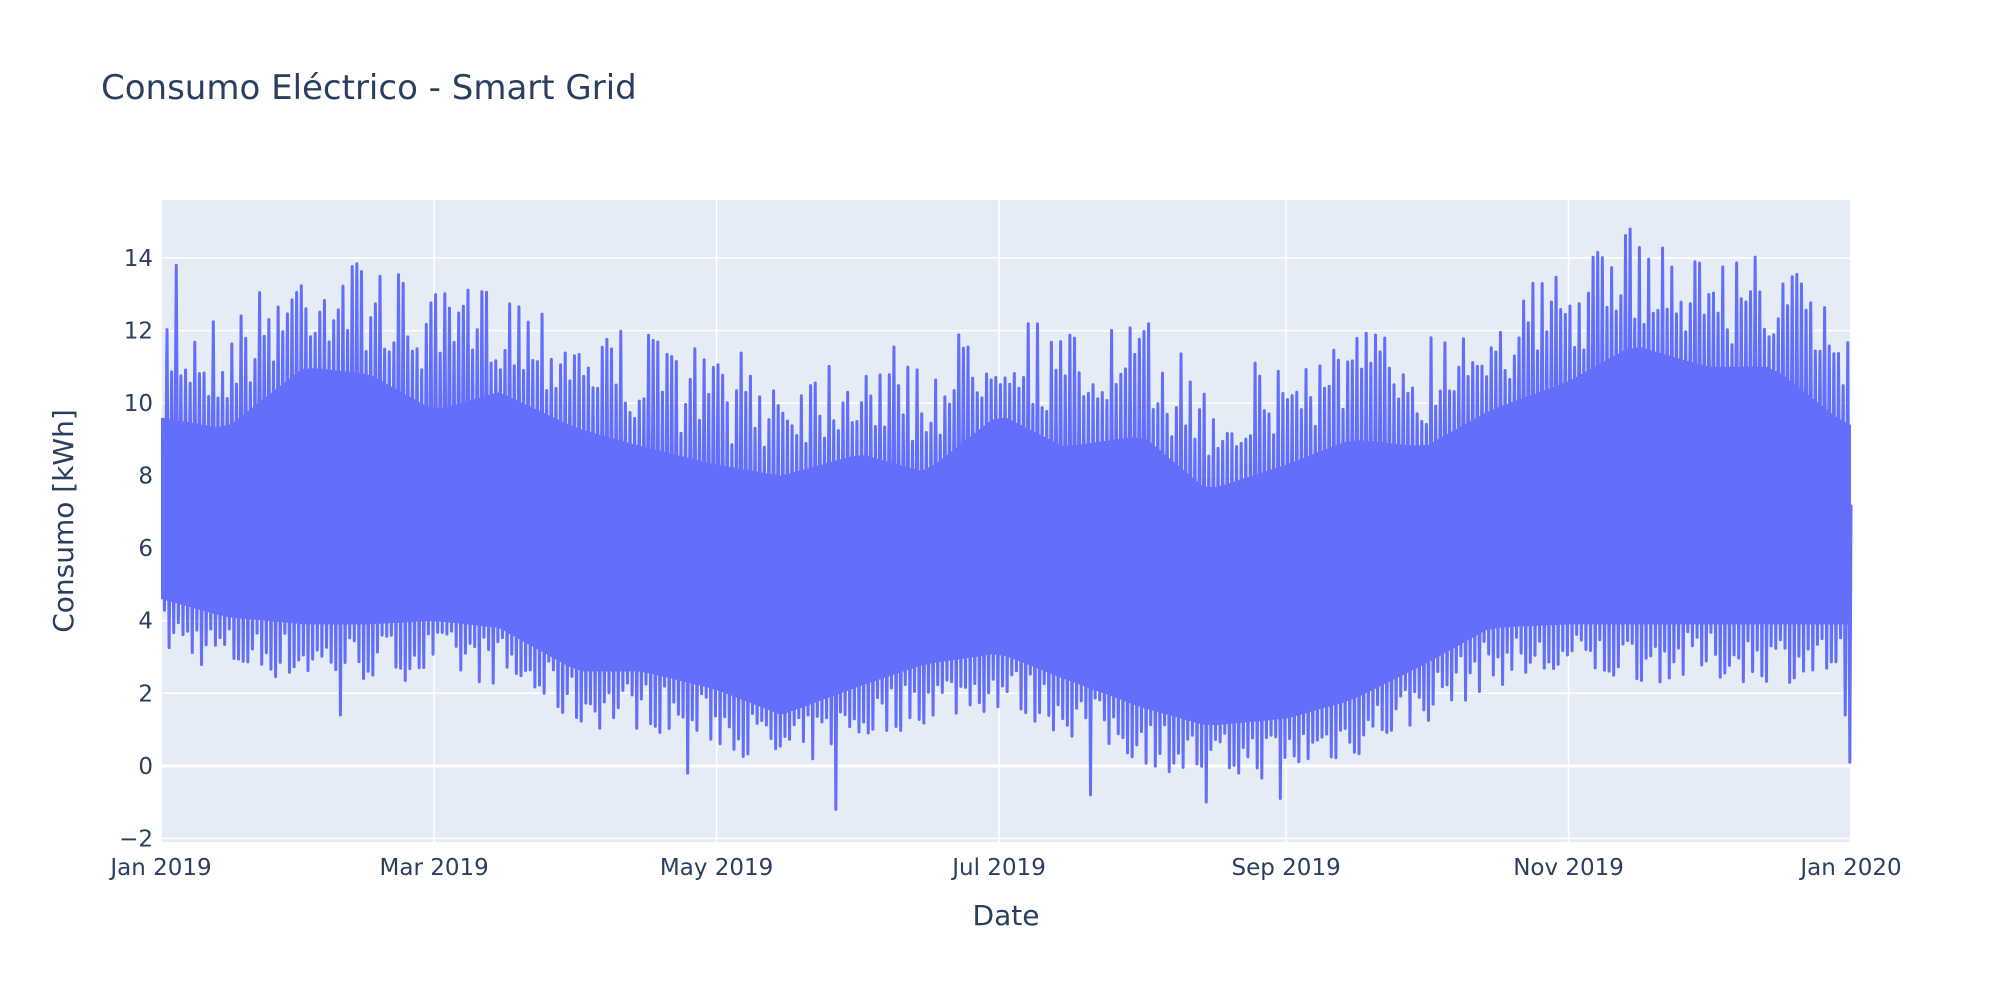  I want to click on y-tick-label: 4, so click(145, 622).